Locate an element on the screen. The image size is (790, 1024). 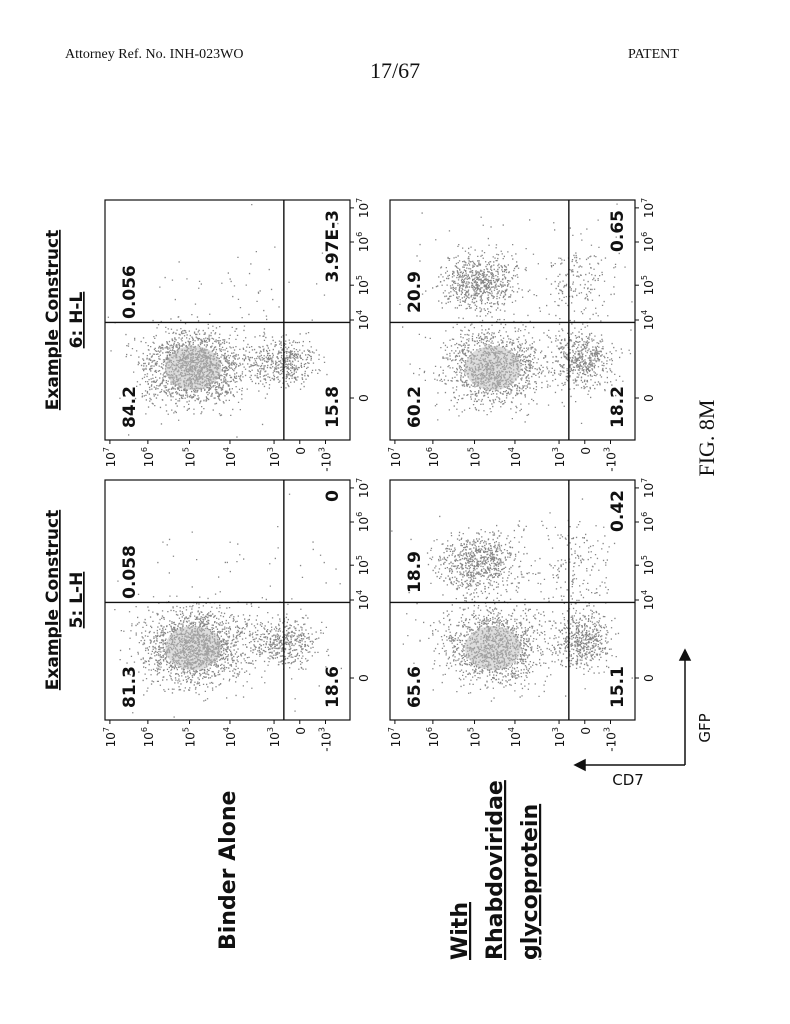
patent-label: PATENT is located at coordinates (653, 54).